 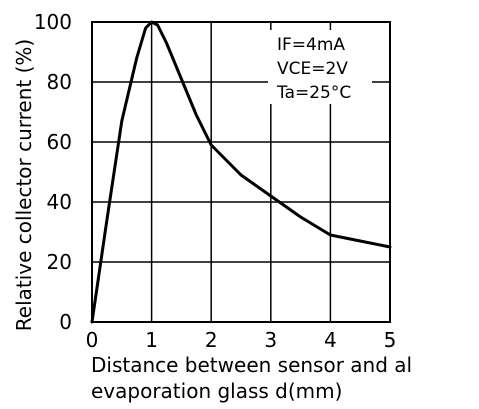 I want to click on annotation-layer: IF=4mA VCE=2V Ta=25°C, so click(x=320, y=67).